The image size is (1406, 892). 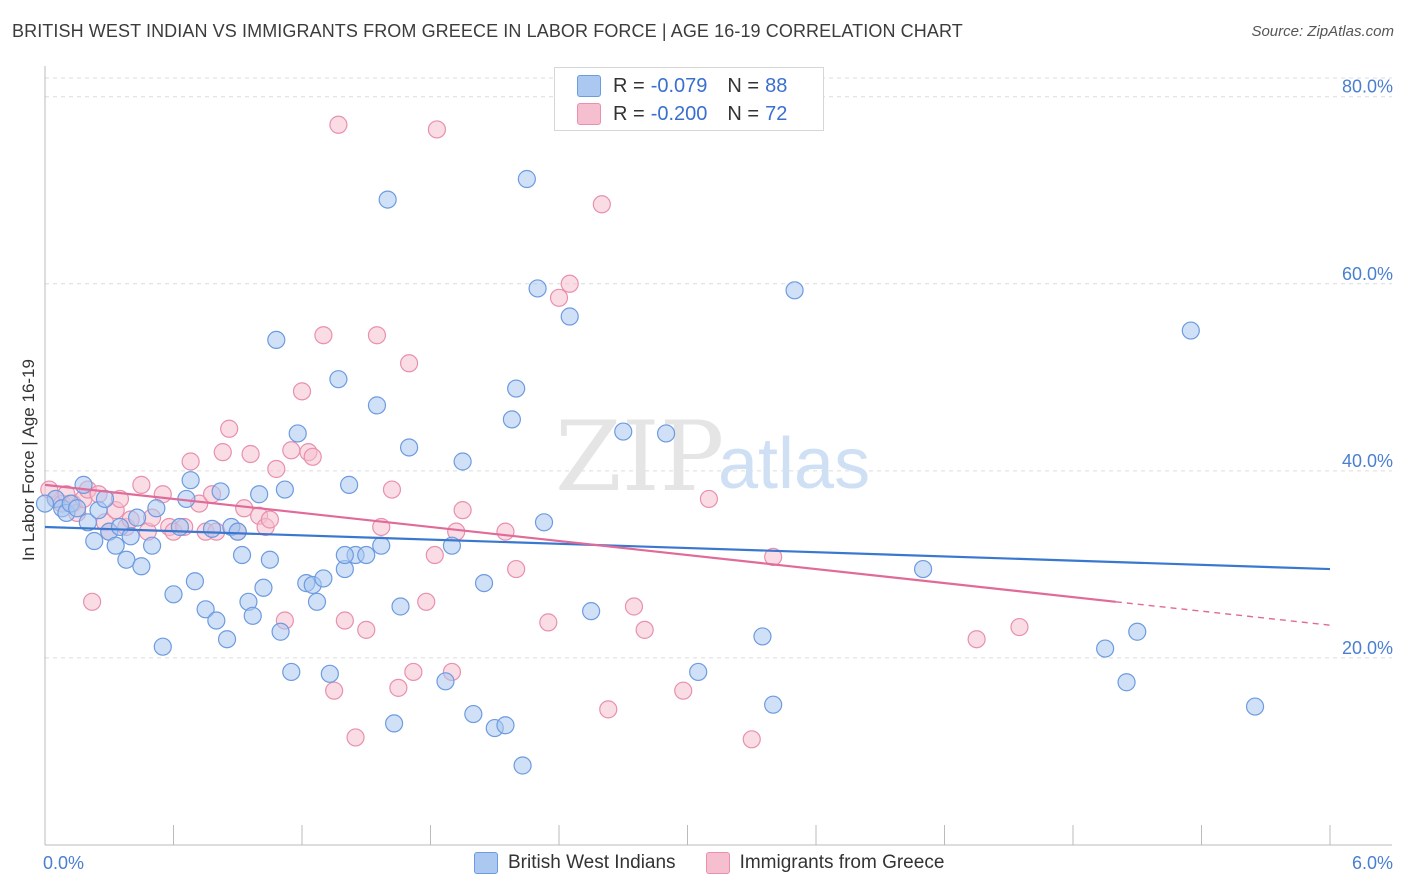 I want to click on bwi-trend-line, so click(x=687, y=548).